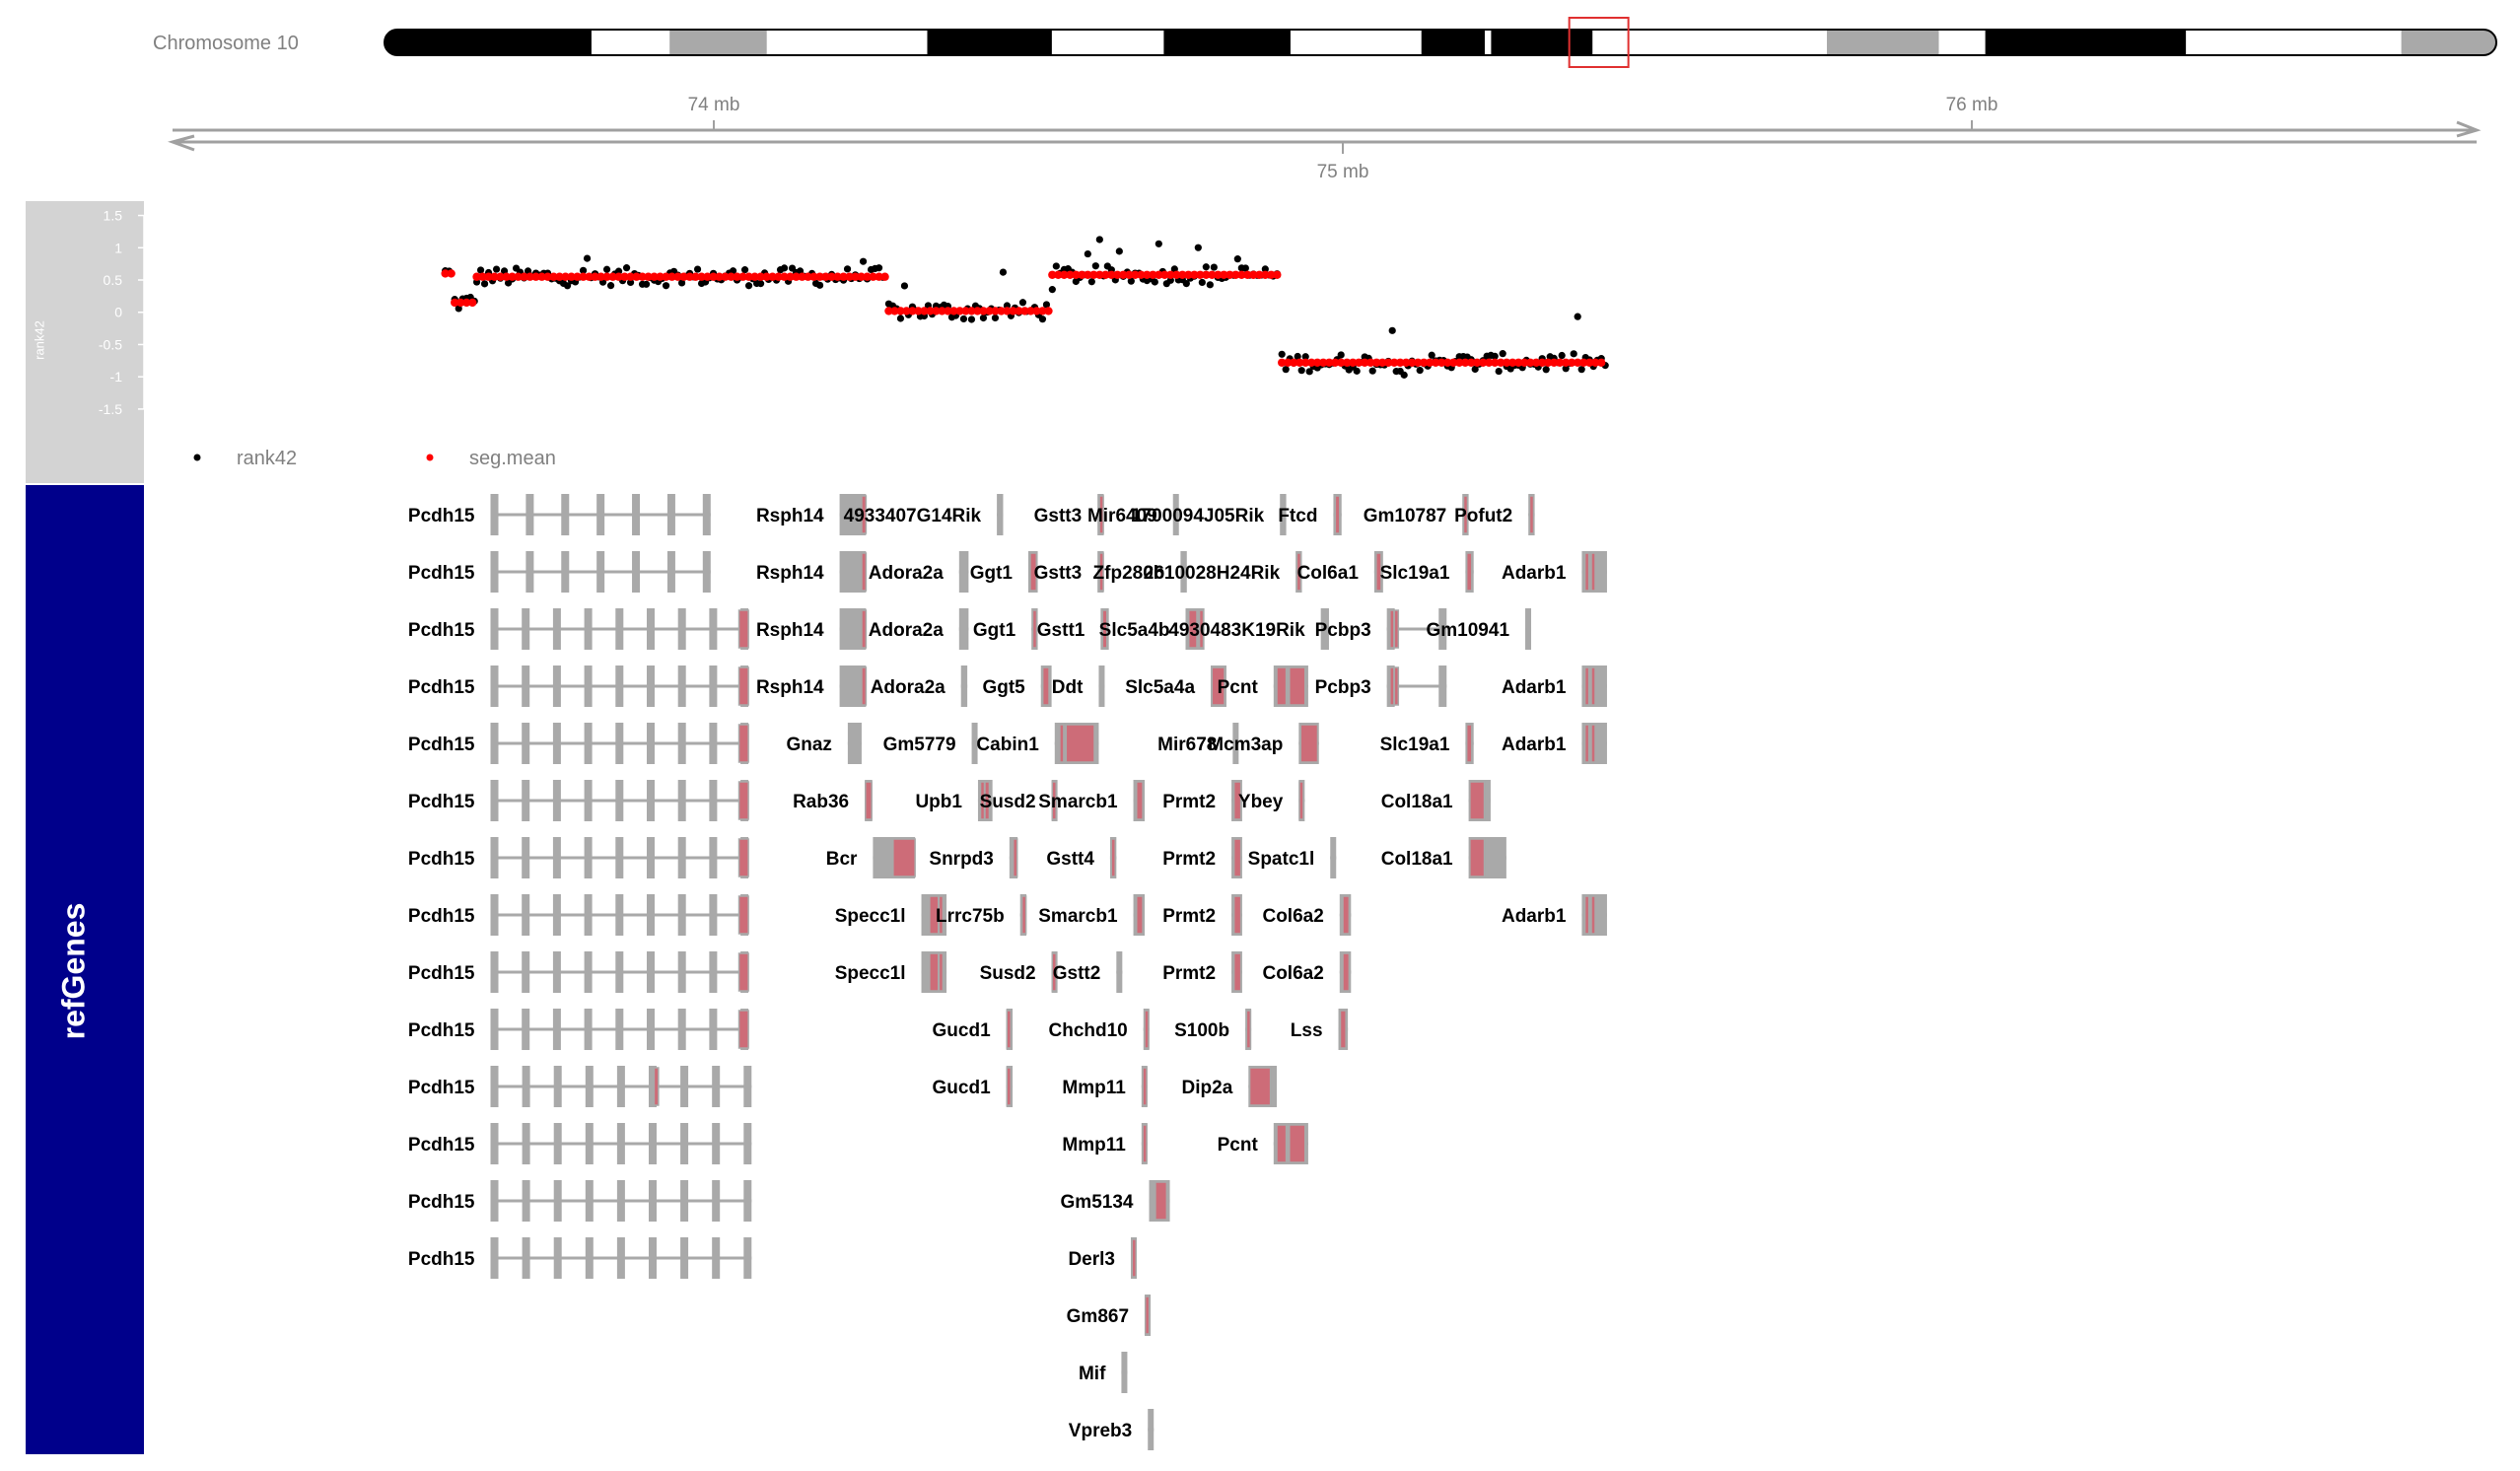 This screenshot has width=2520, height=1471. Describe the element at coordinates (1213, 1029) in the screenshot. I see `gene-model: S100b` at that location.